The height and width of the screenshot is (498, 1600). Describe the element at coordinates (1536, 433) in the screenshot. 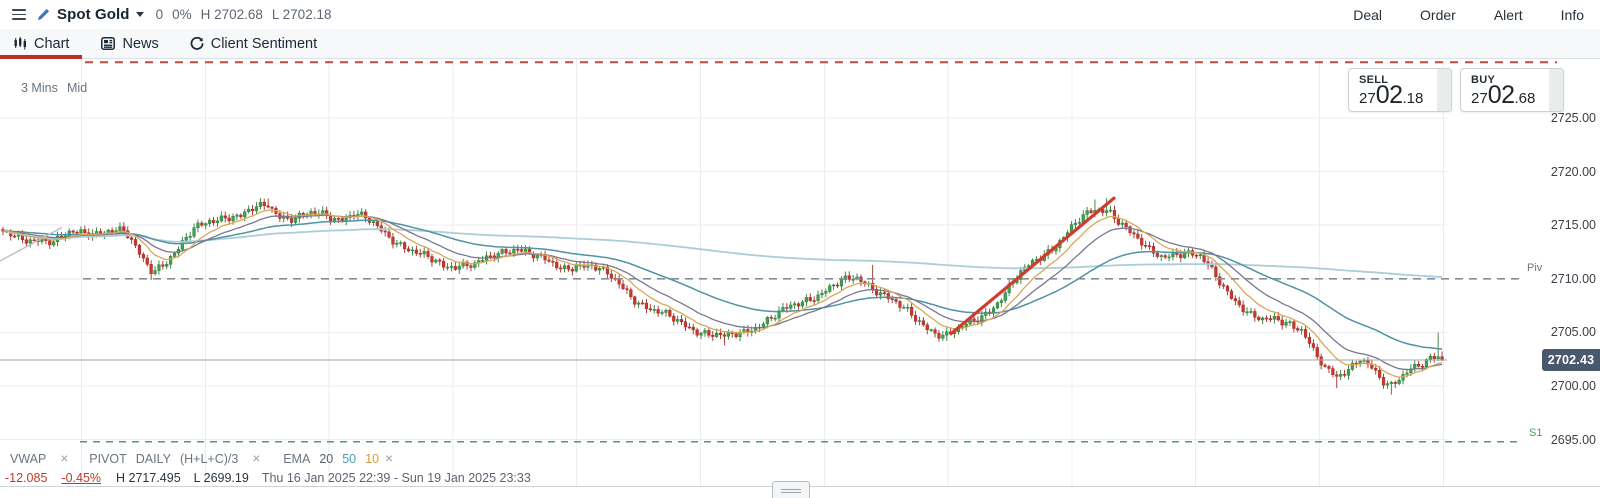

I see `s1-level-label: S1` at that location.